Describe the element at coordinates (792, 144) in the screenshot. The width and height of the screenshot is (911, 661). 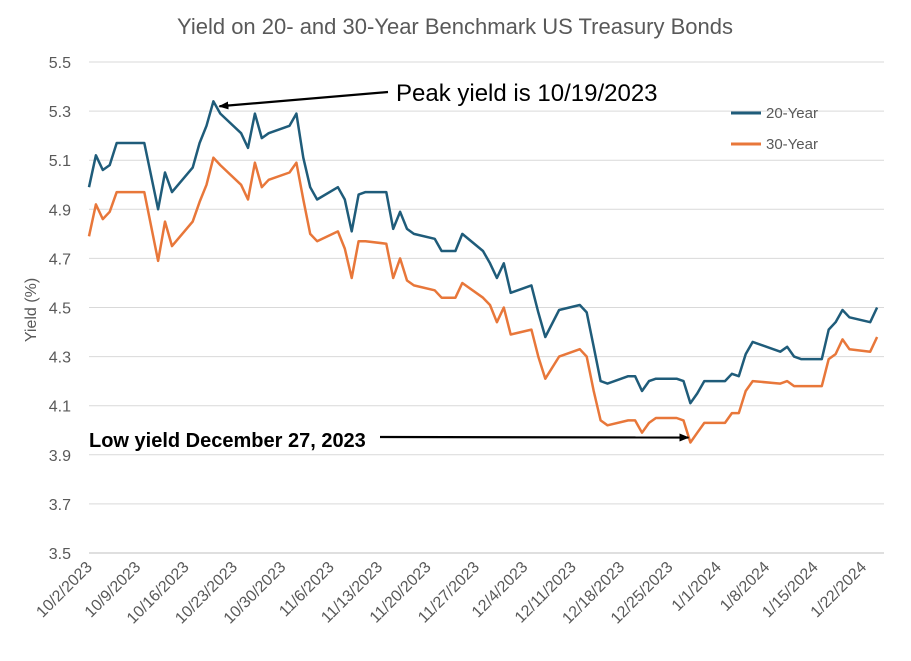
I see `legend-label-30-year: 30-Year` at that location.